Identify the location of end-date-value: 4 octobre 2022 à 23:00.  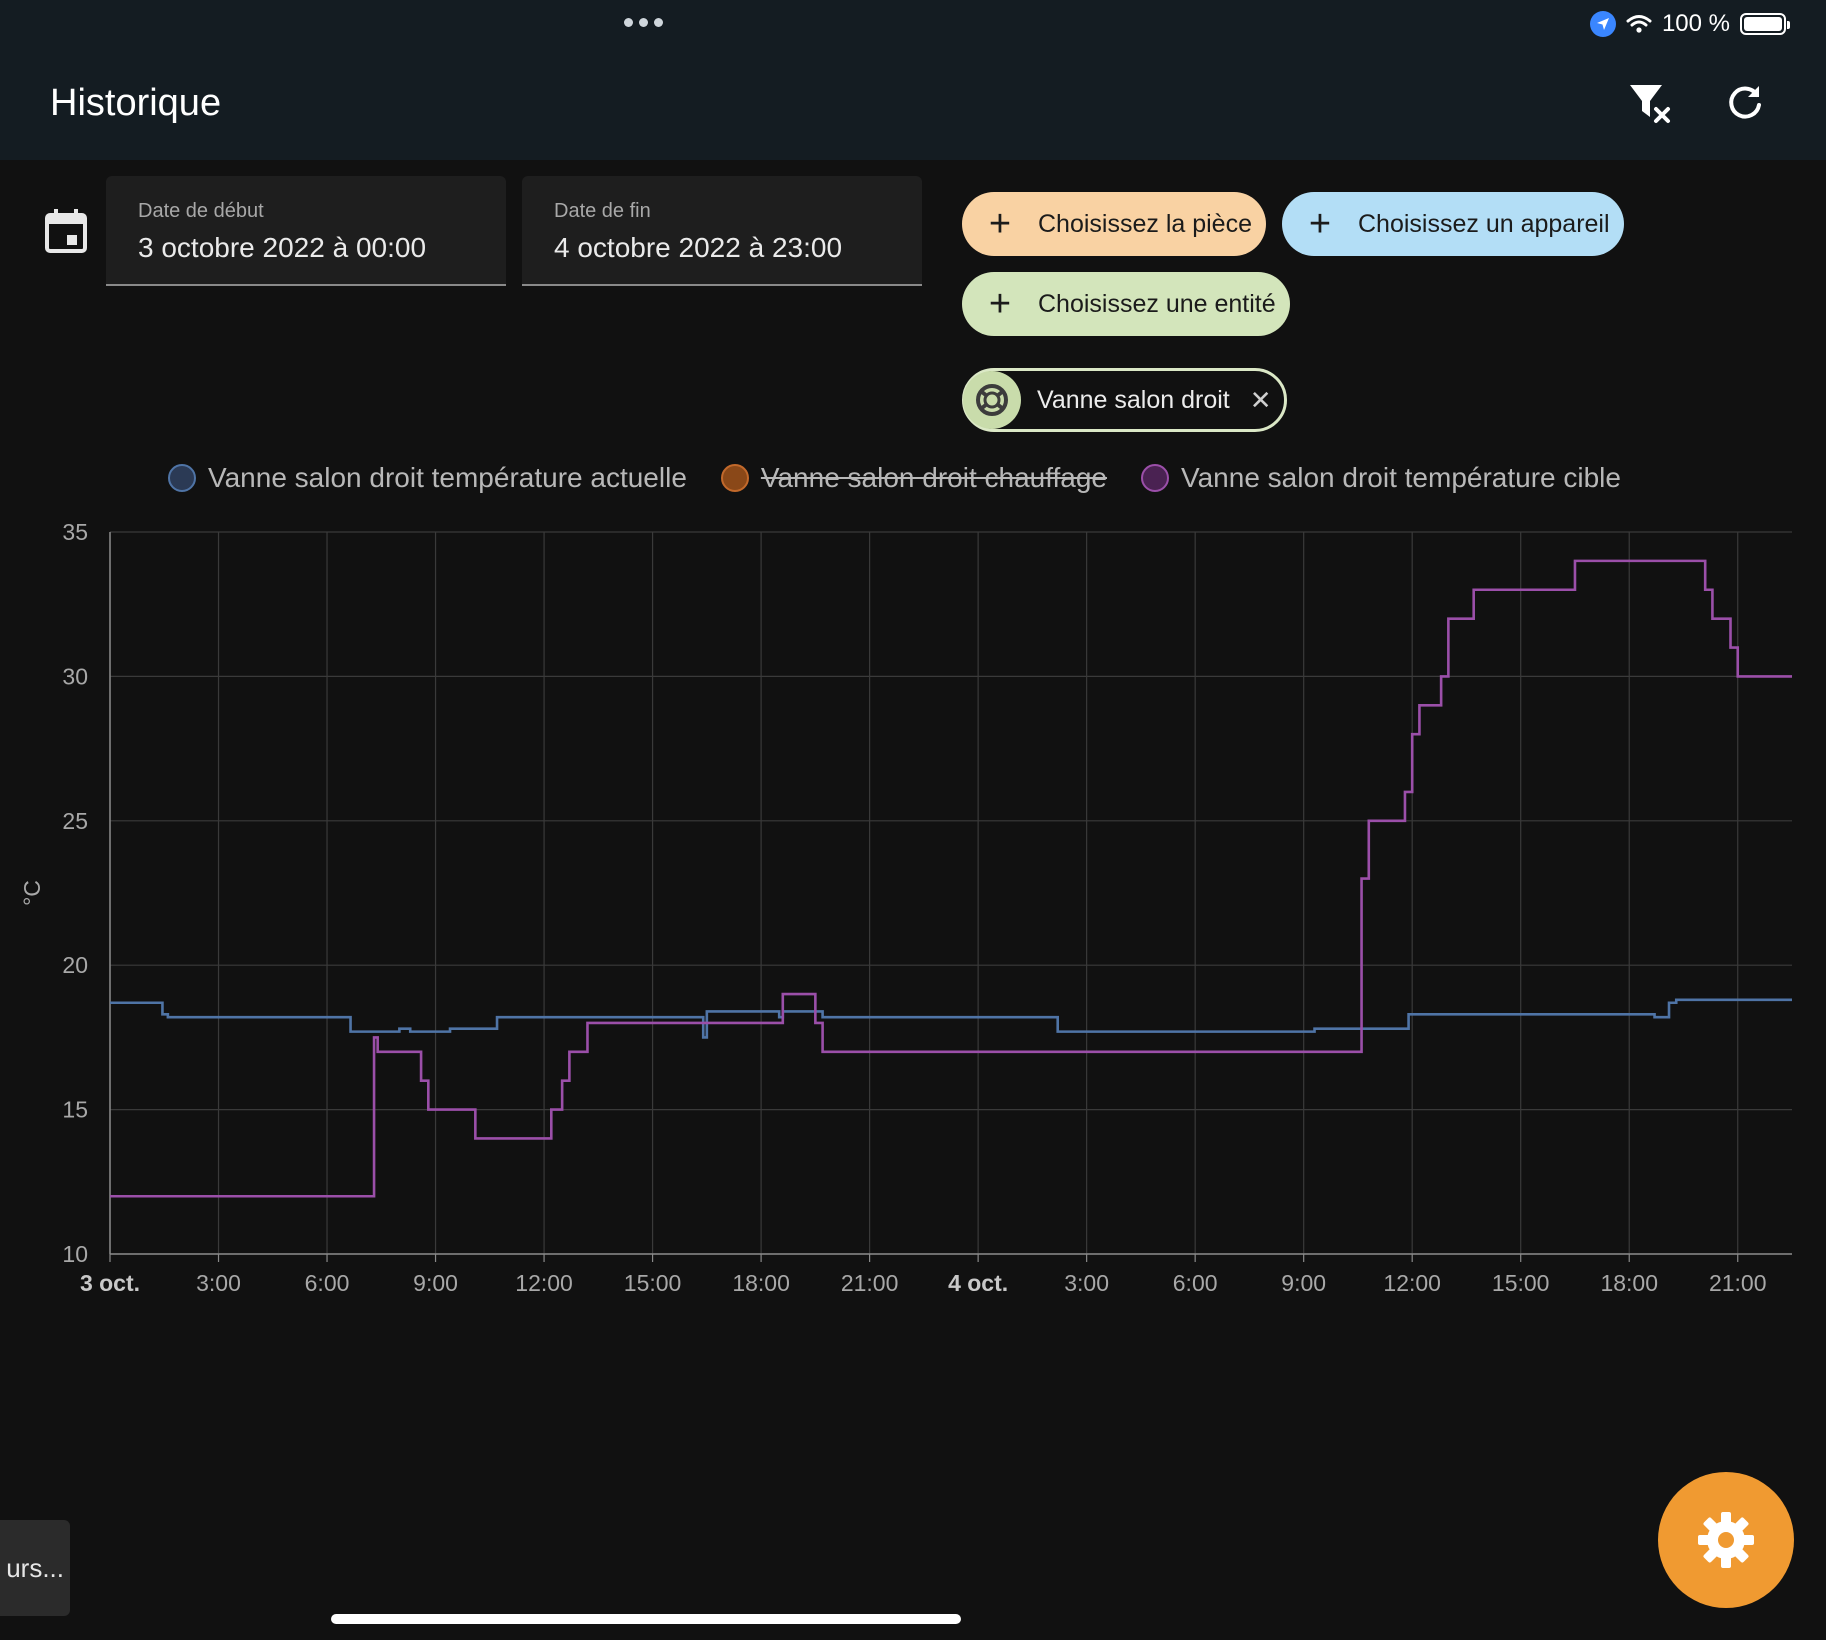
(698, 247).